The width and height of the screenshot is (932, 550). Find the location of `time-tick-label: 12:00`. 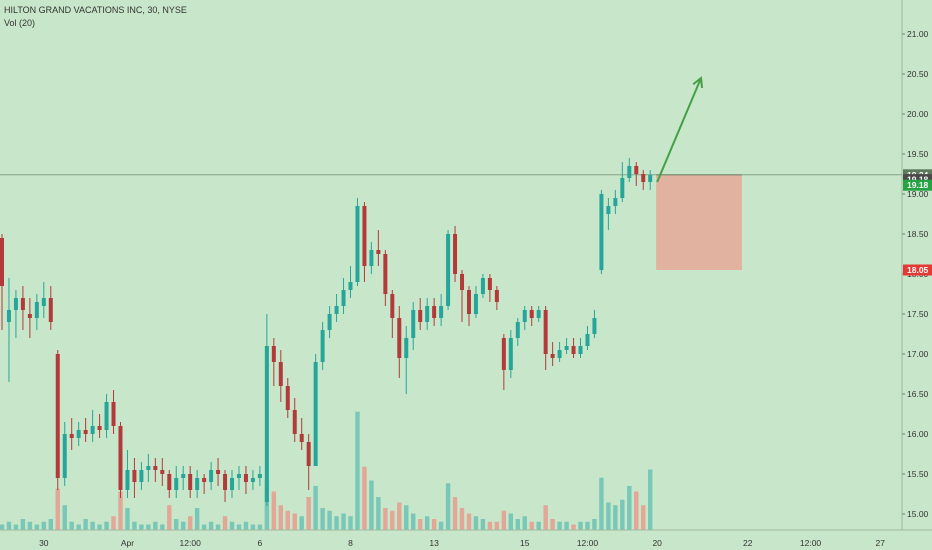

time-tick-label: 12:00 is located at coordinates (588, 543).